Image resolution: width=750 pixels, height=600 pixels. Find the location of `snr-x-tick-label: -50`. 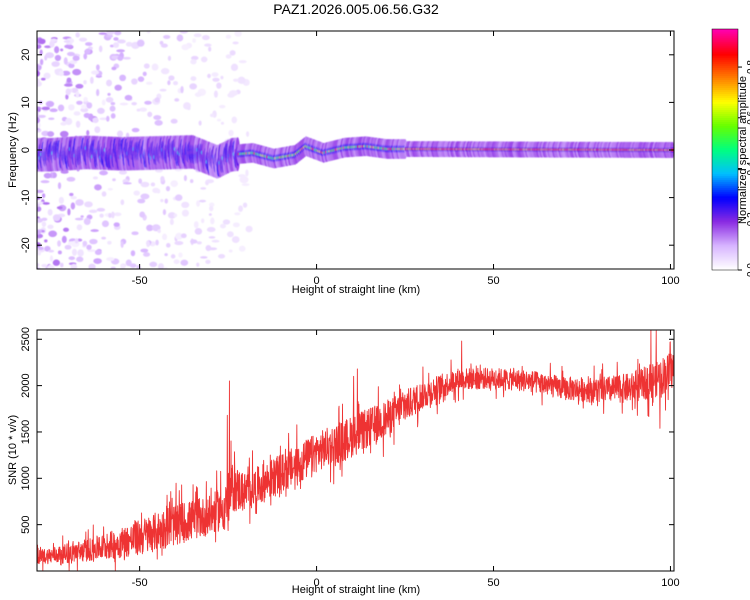

snr-x-tick-label: -50 is located at coordinates (140, 583).